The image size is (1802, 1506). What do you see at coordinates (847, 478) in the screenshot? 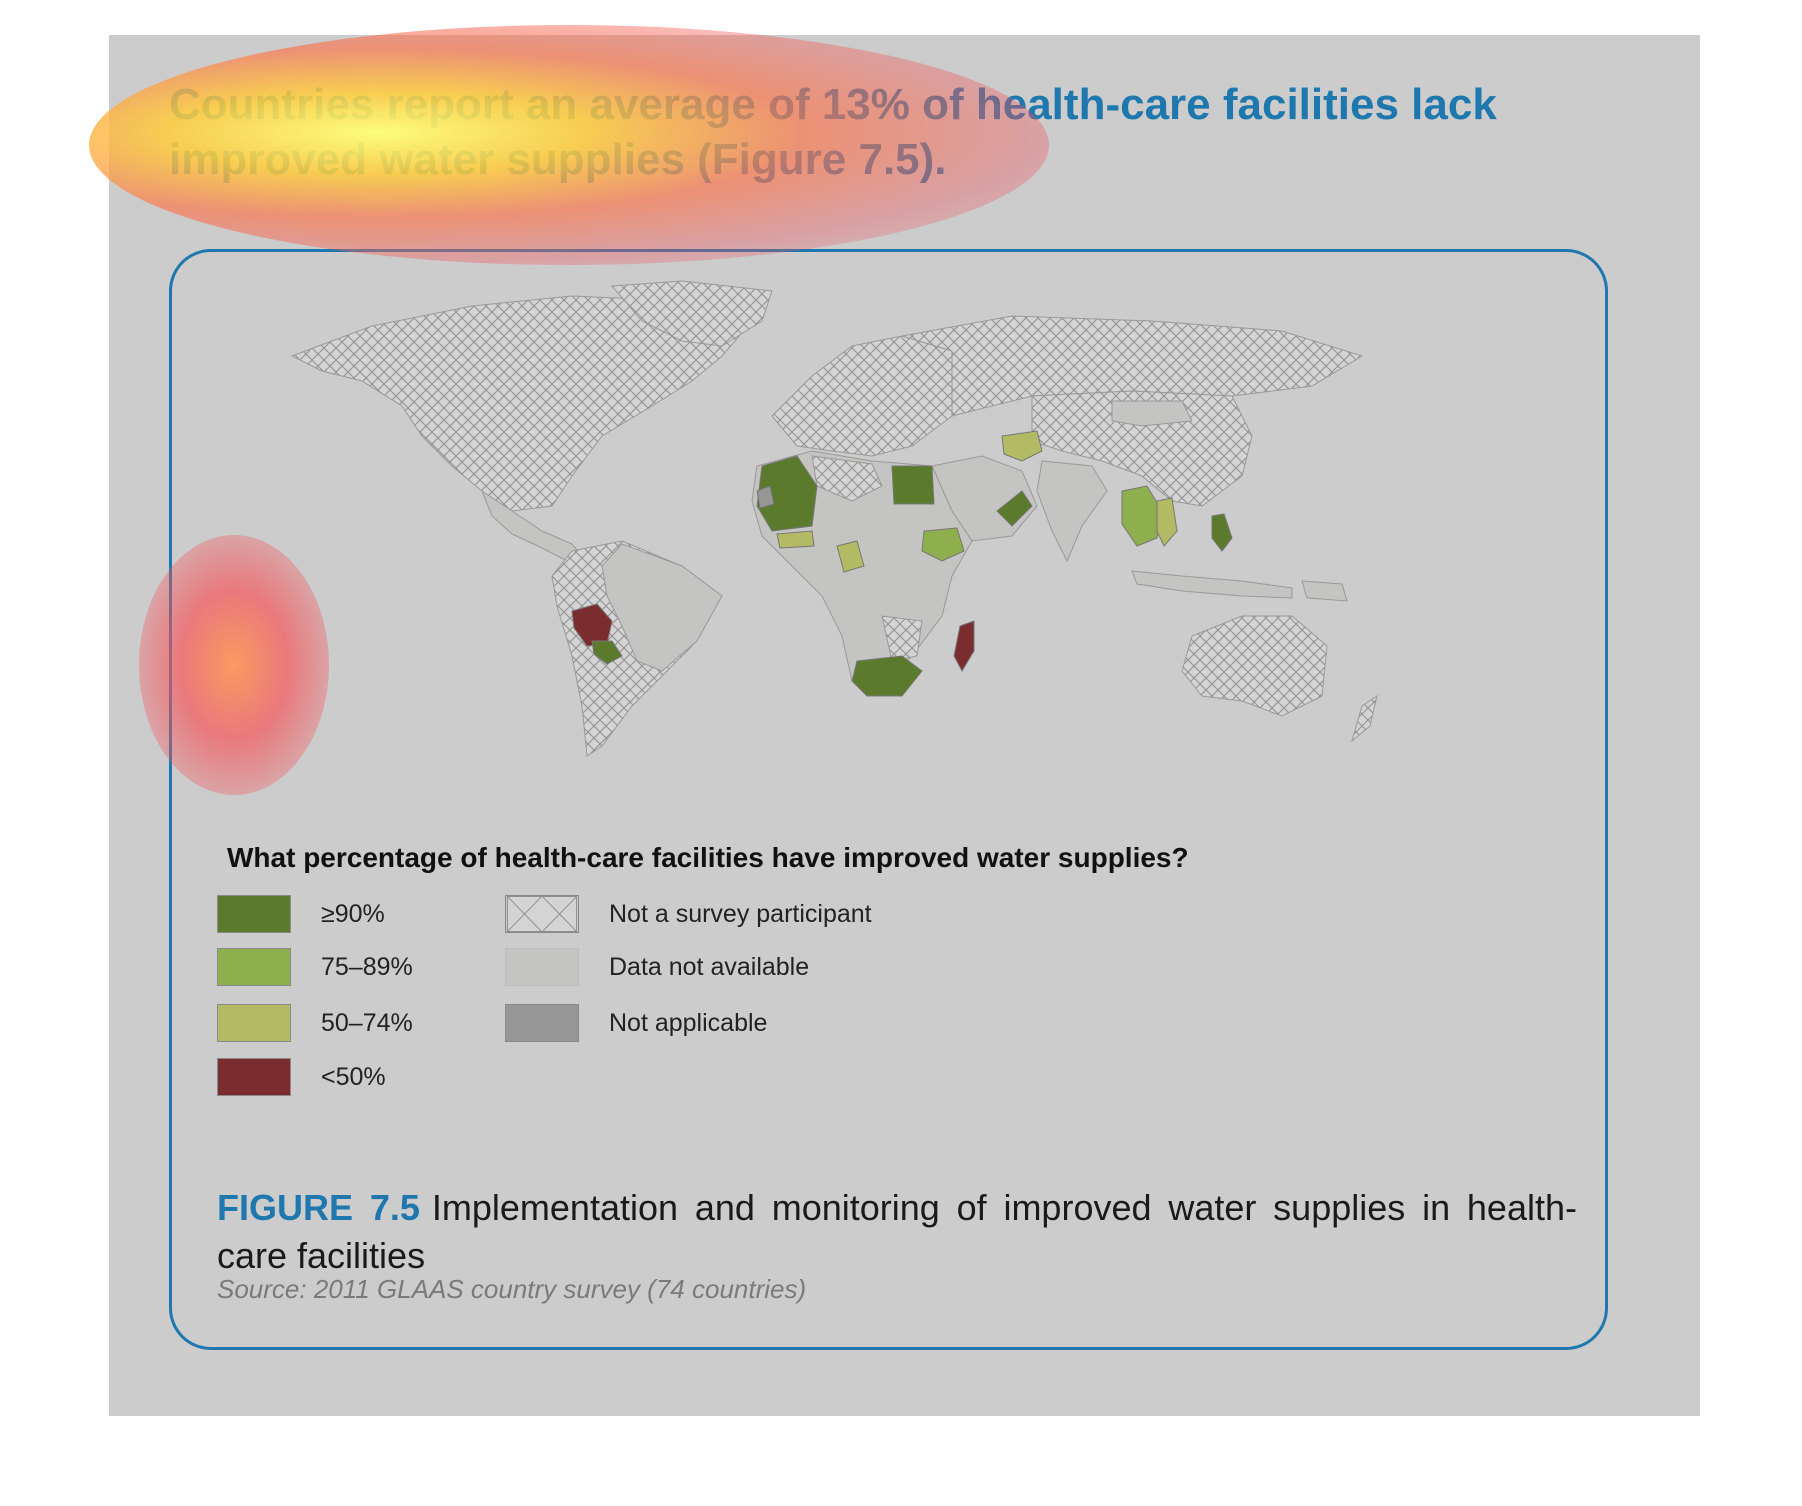
I see `north-africa-hatch` at bounding box center [847, 478].